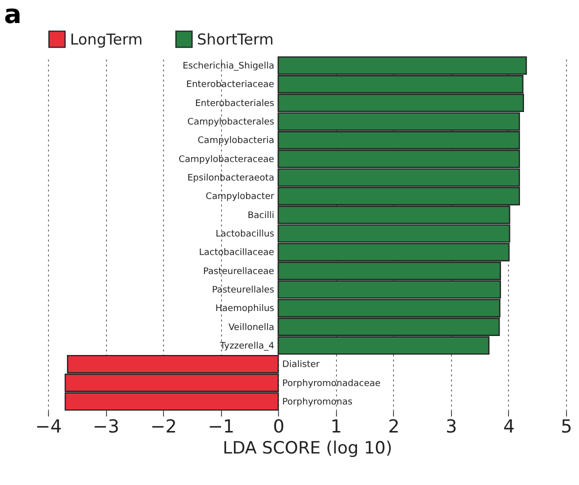 This screenshot has width=579, height=485. Describe the element at coordinates (246, 346) in the screenshot. I see `y-tick-label: Tyzzerella_4` at that location.